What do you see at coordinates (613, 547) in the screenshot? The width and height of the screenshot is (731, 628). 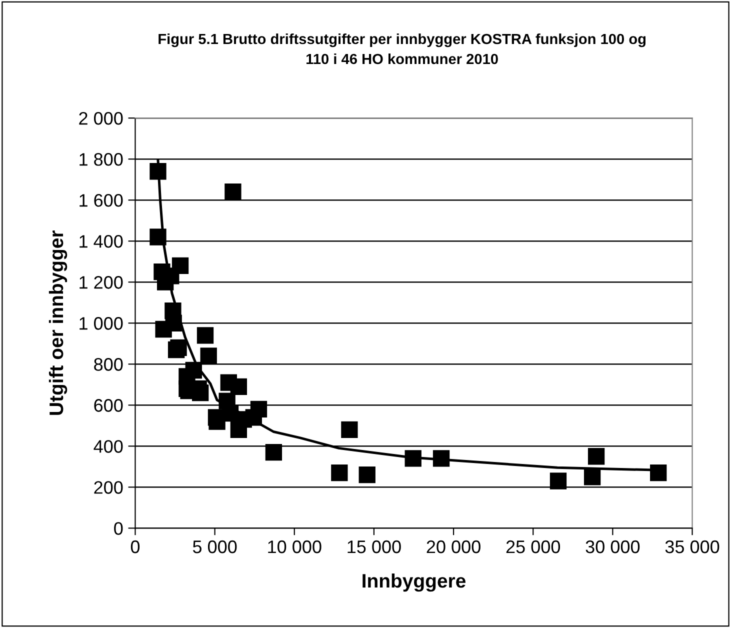 I see `x-tick-label: 30 000` at bounding box center [613, 547].